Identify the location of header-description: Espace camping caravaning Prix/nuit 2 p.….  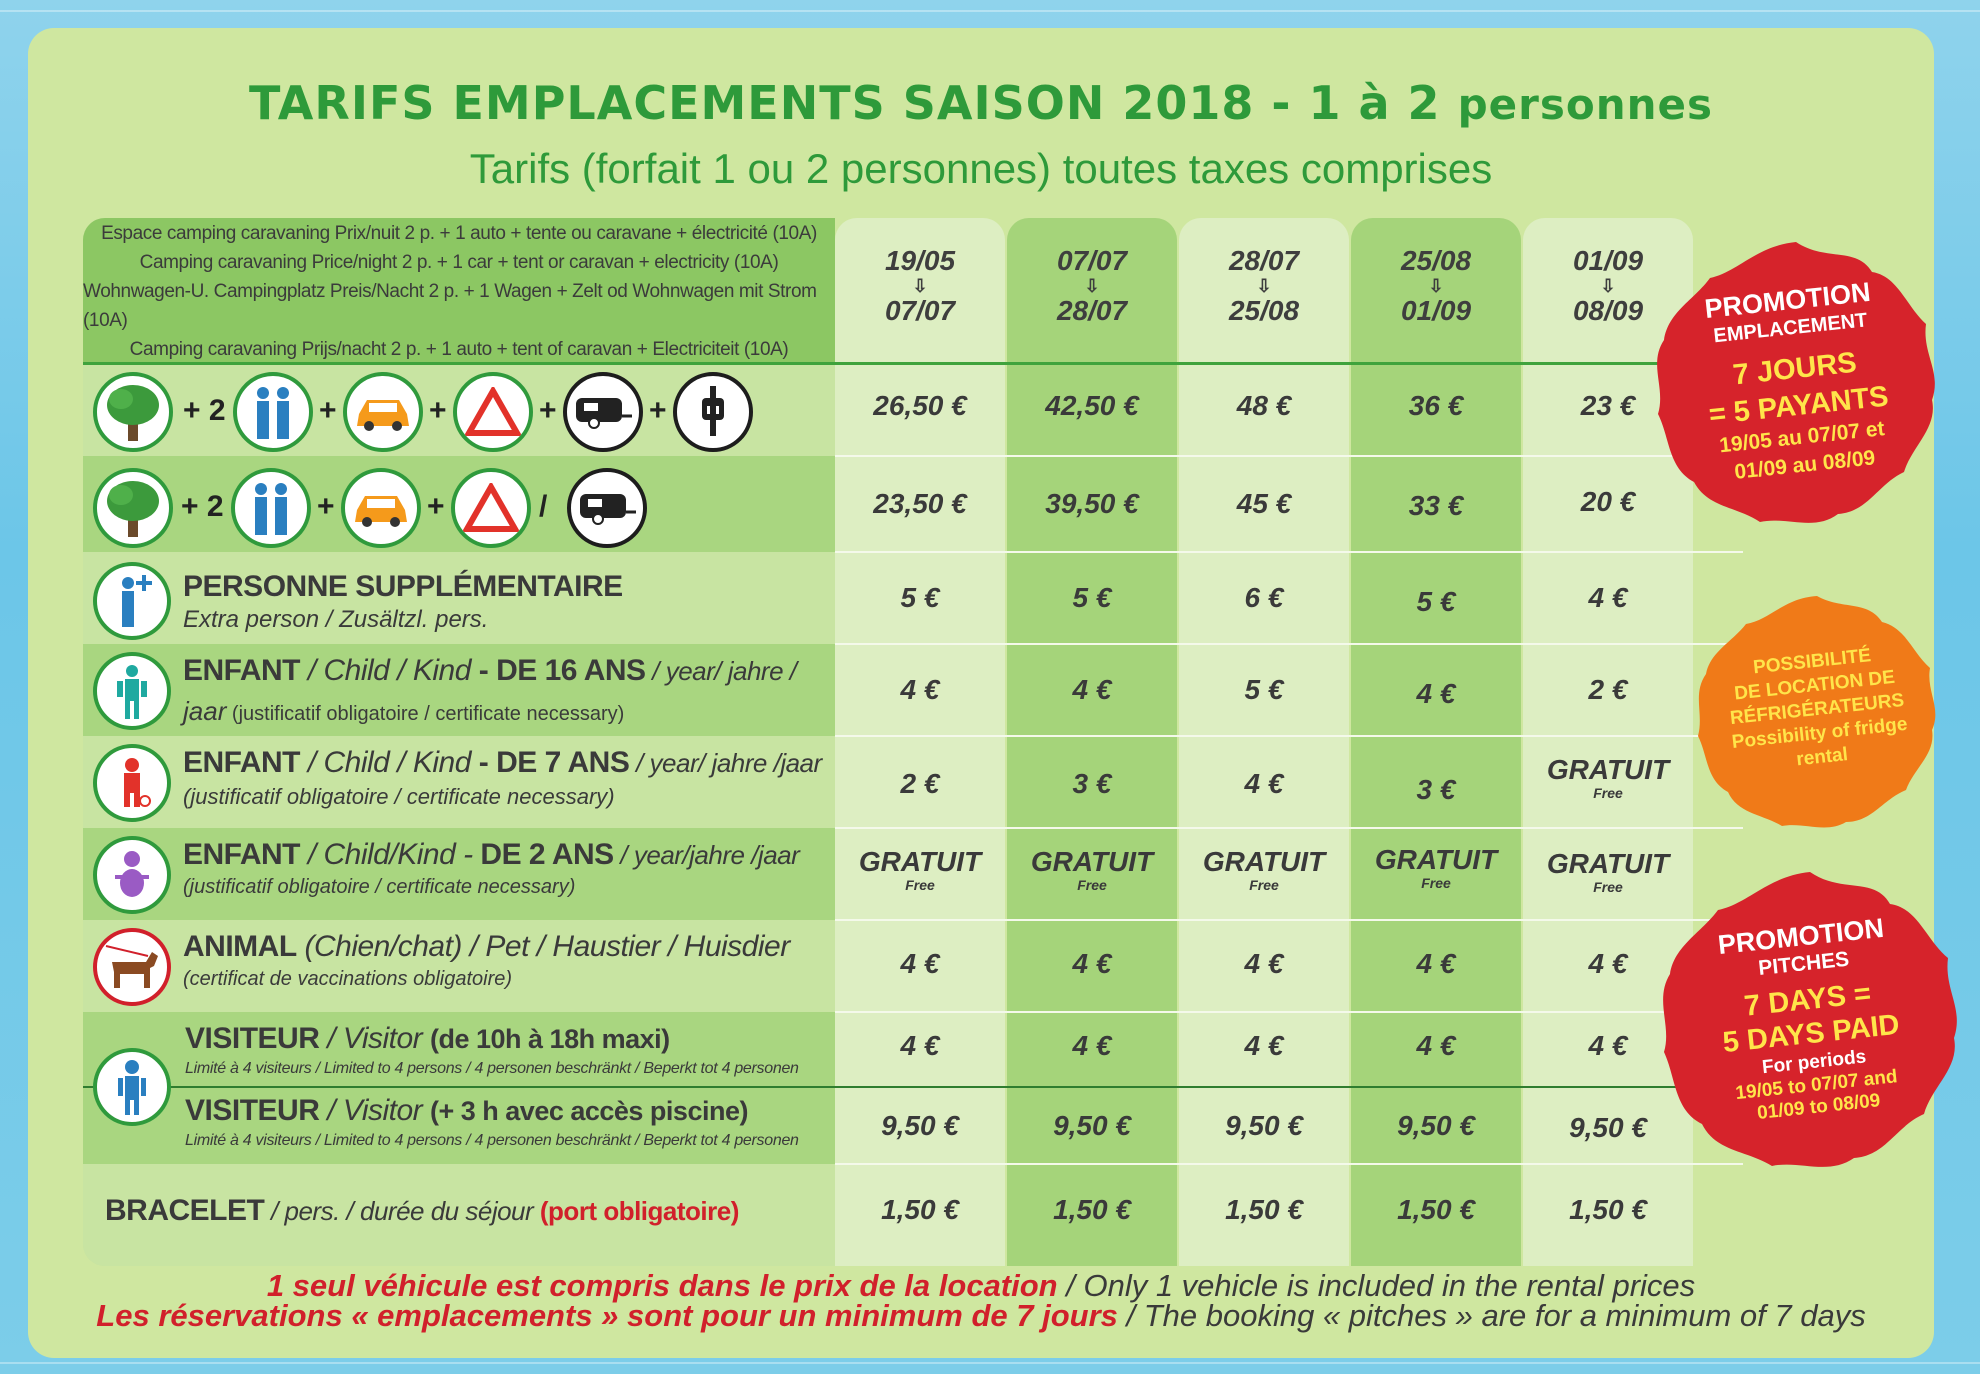
(459, 291).